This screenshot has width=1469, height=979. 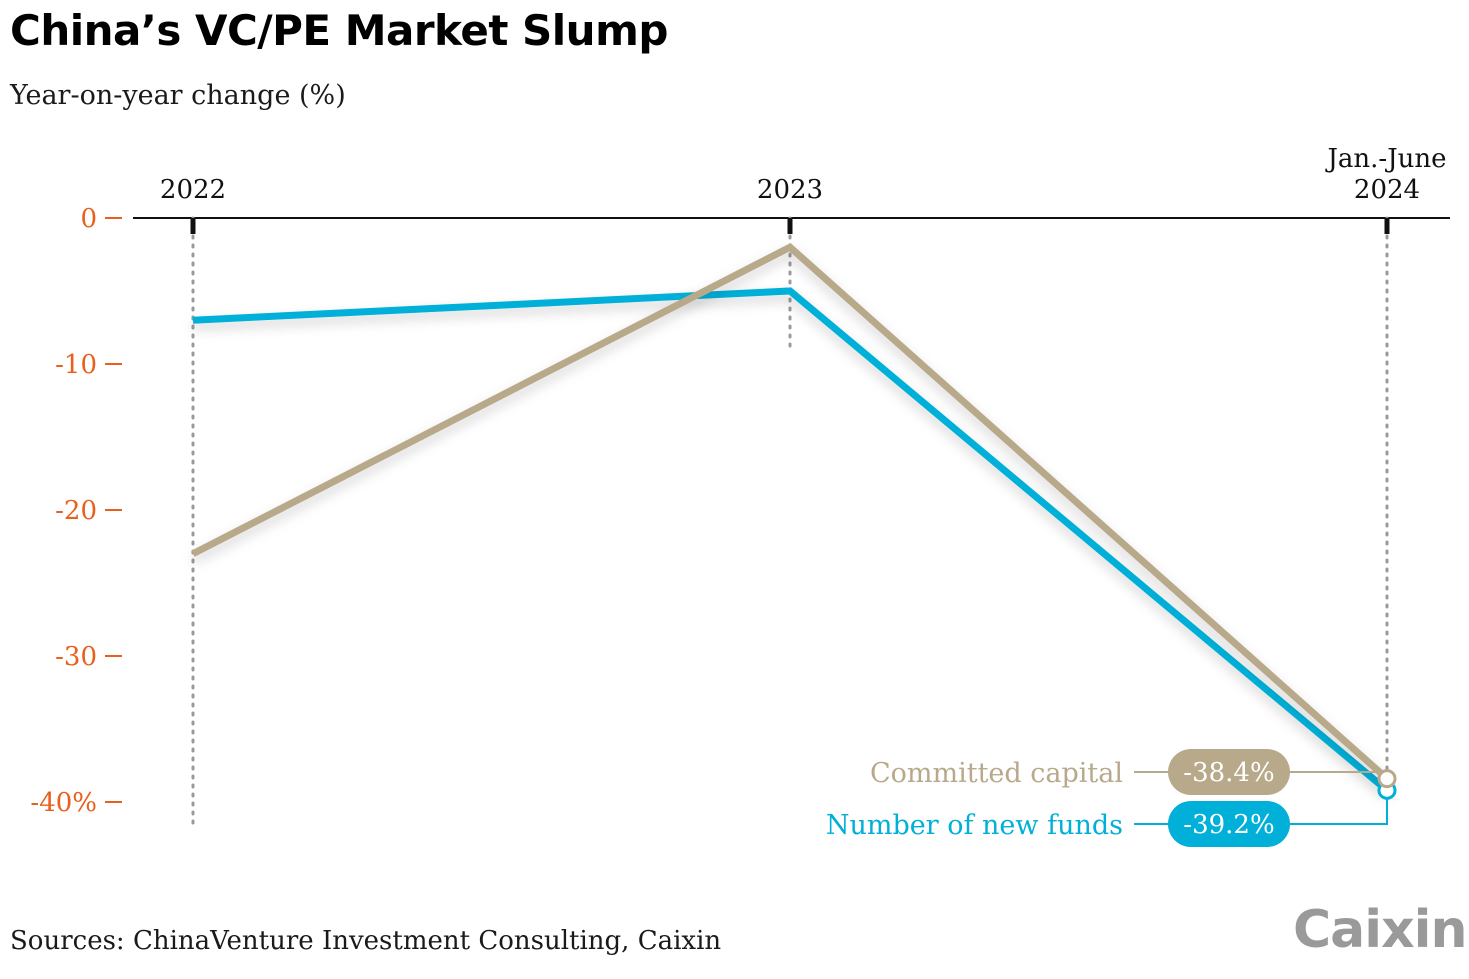 What do you see at coordinates (974, 825) in the screenshot?
I see `legend-series-name: Number of new funds` at bounding box center [974, 825].